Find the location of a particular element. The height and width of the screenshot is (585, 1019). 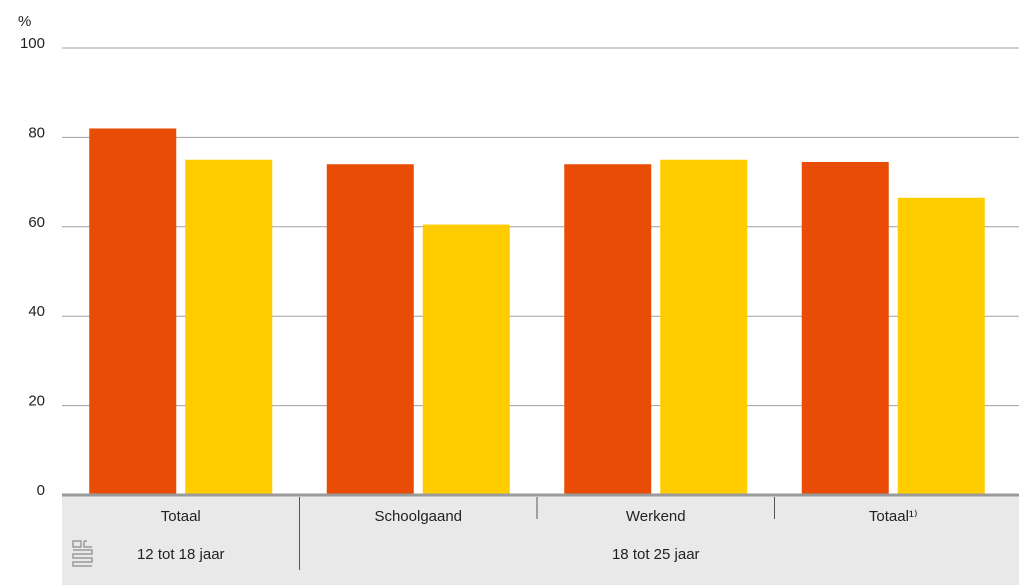

y-tick-label: 80 is located at coordinates (36, 132).